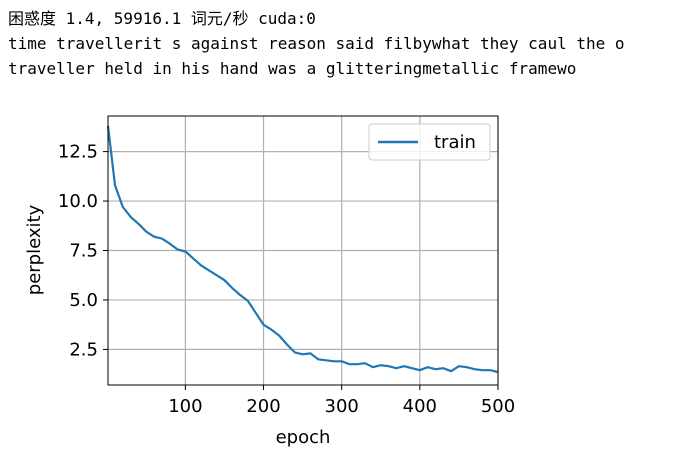  What do you see at coordinates (162, 18) in the screenshot?
I see `status-line: 困惑度 1.4, 59916.1 词元/秒 cuda:0` at bounding box center [162, 18].